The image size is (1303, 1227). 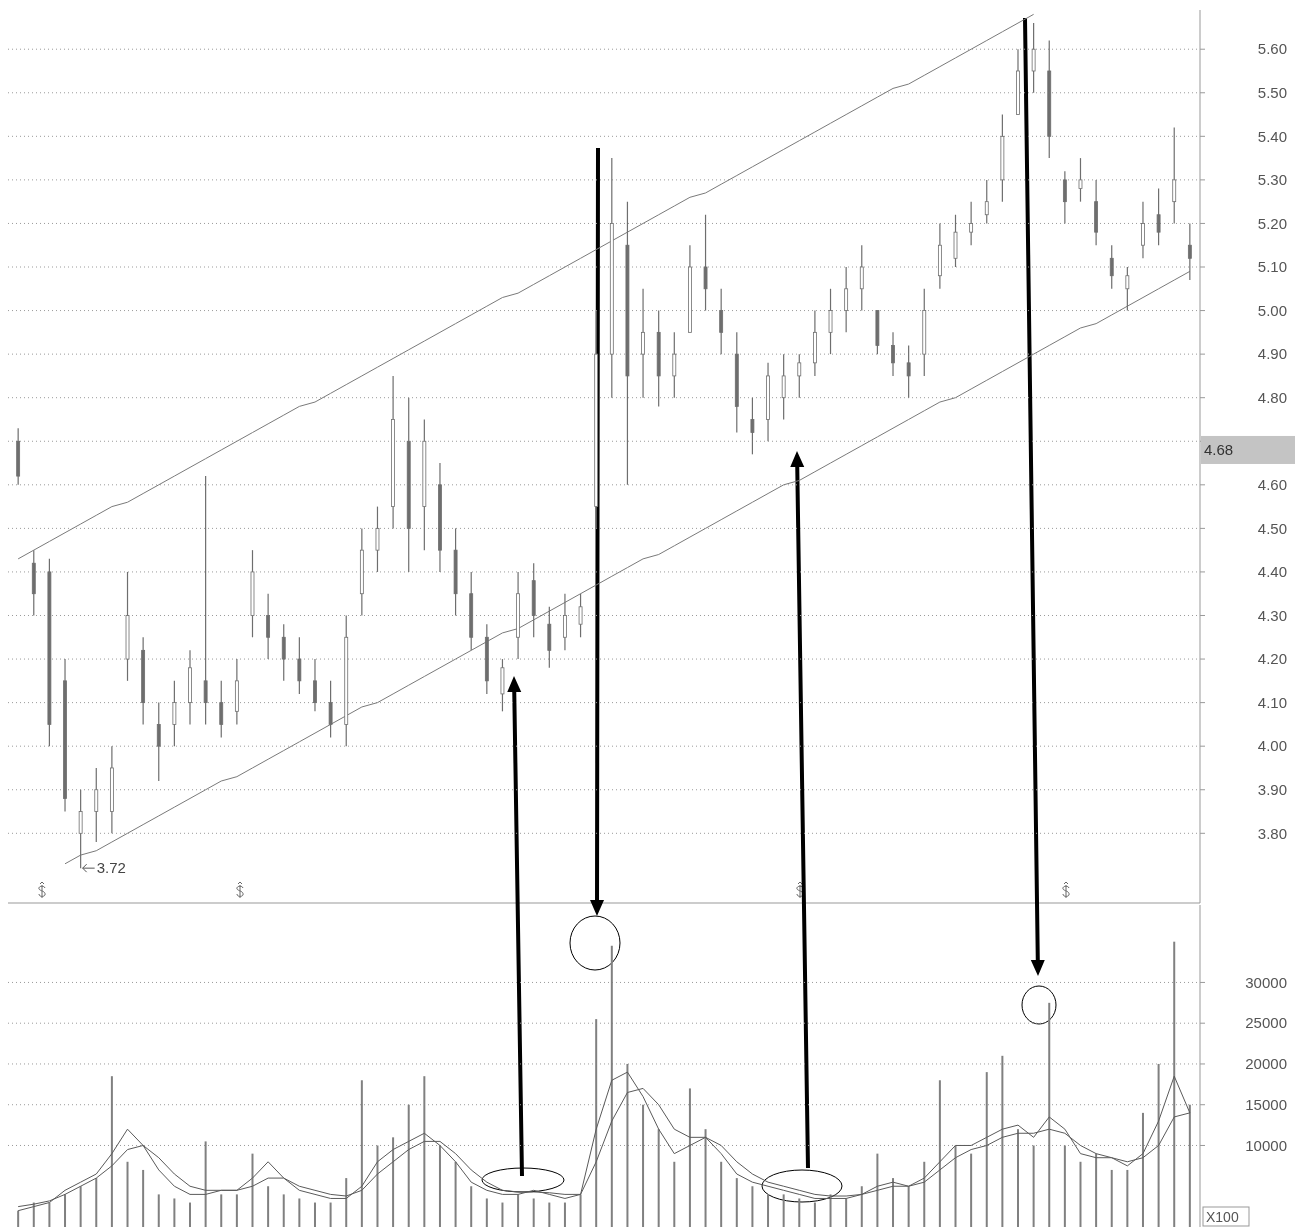 I want to click on y-tick-label: 4.00, so click(x=1272, y=746).